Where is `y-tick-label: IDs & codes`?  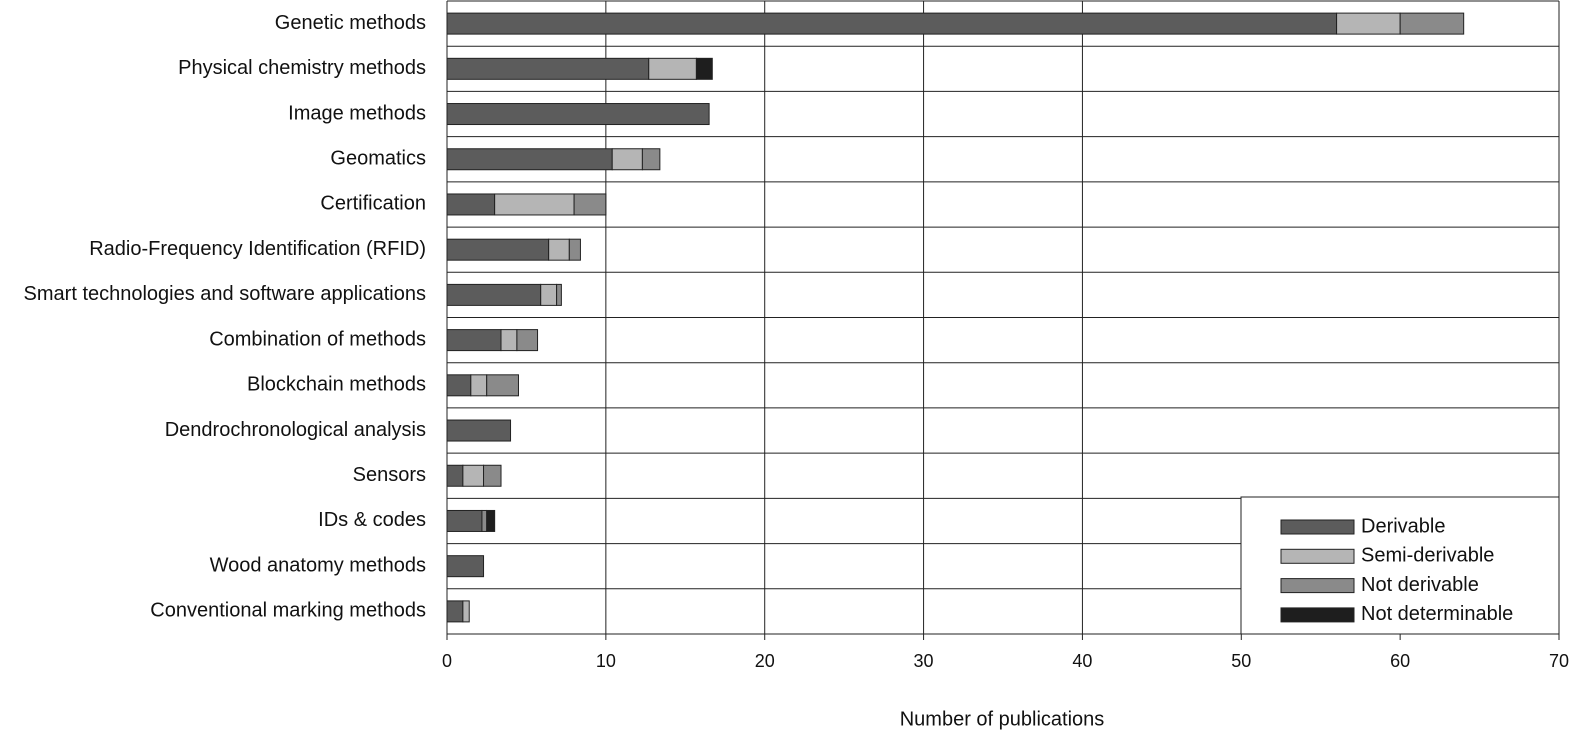
y-tick-label: IDs & codes is located at coordinates (372, 520).